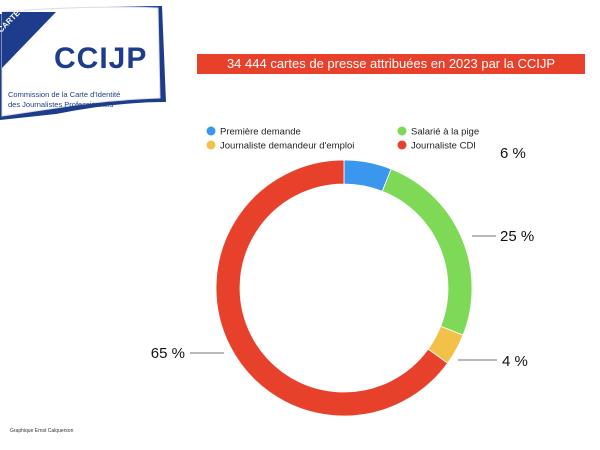 This screenshot has height=450, width=600. Describe the element at coordinates (445, 132) in the screenshot. I see `legend-label-1: Salarié à la pige` at that location.